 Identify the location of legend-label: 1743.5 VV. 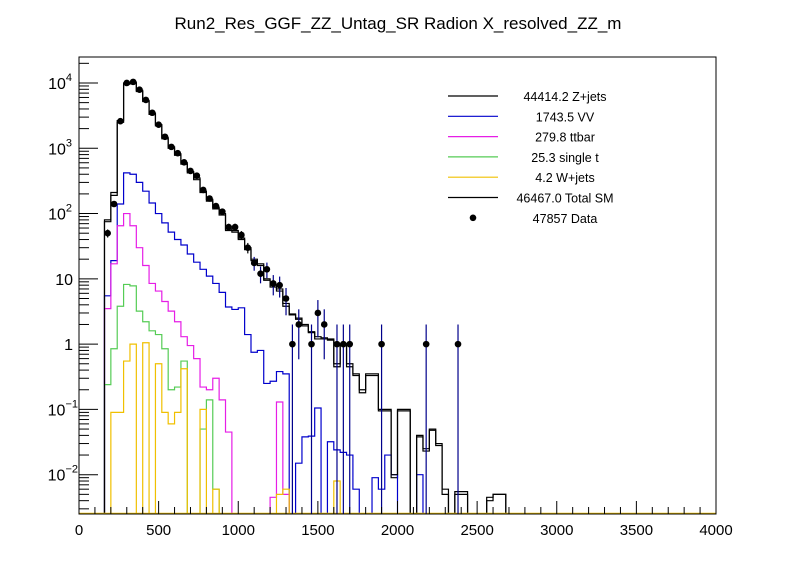
(565, 117).